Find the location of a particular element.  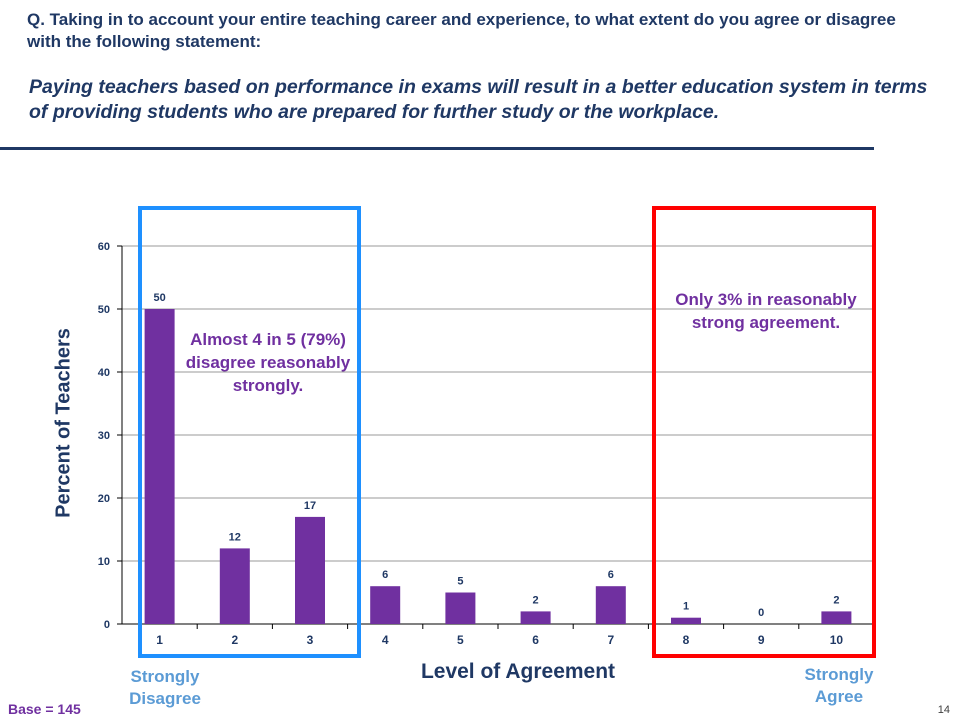

x-tick-label: 9 is located at coordinates (761, 640).